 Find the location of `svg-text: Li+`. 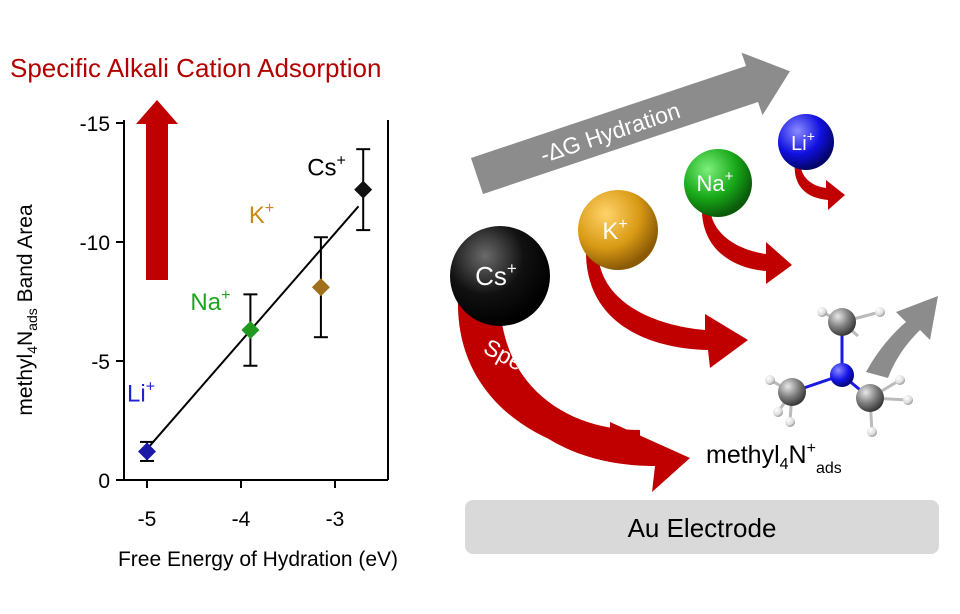

svg-text: Li+ is located at coordinates (803, 141).